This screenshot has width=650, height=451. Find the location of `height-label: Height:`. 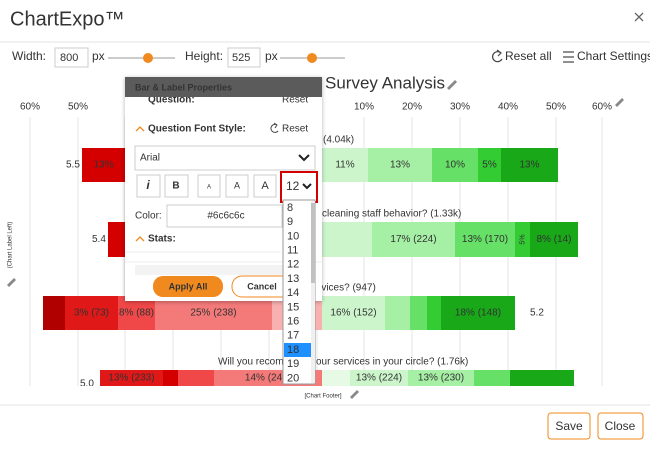

height-label: Height: is located at coordinates (204, 56).